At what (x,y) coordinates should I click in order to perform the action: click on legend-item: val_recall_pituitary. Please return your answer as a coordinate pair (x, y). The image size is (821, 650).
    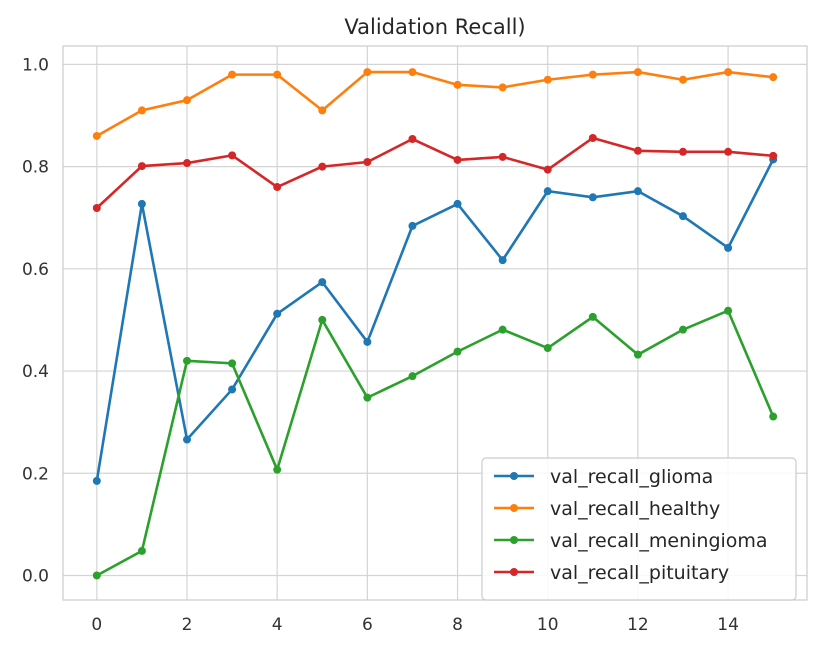
    Looking at the image, I should click on (611, 573).